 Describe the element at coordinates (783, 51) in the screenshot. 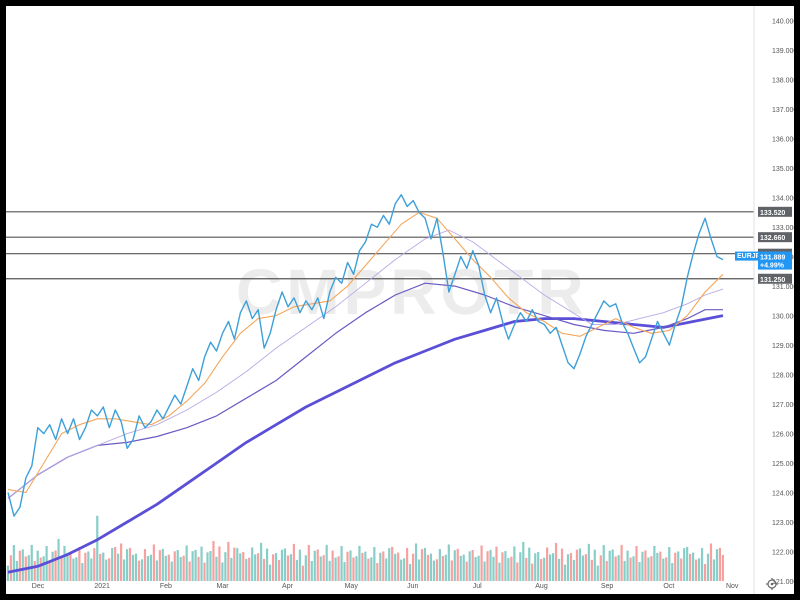

I see `y-tick-label: 139.000` at that location.